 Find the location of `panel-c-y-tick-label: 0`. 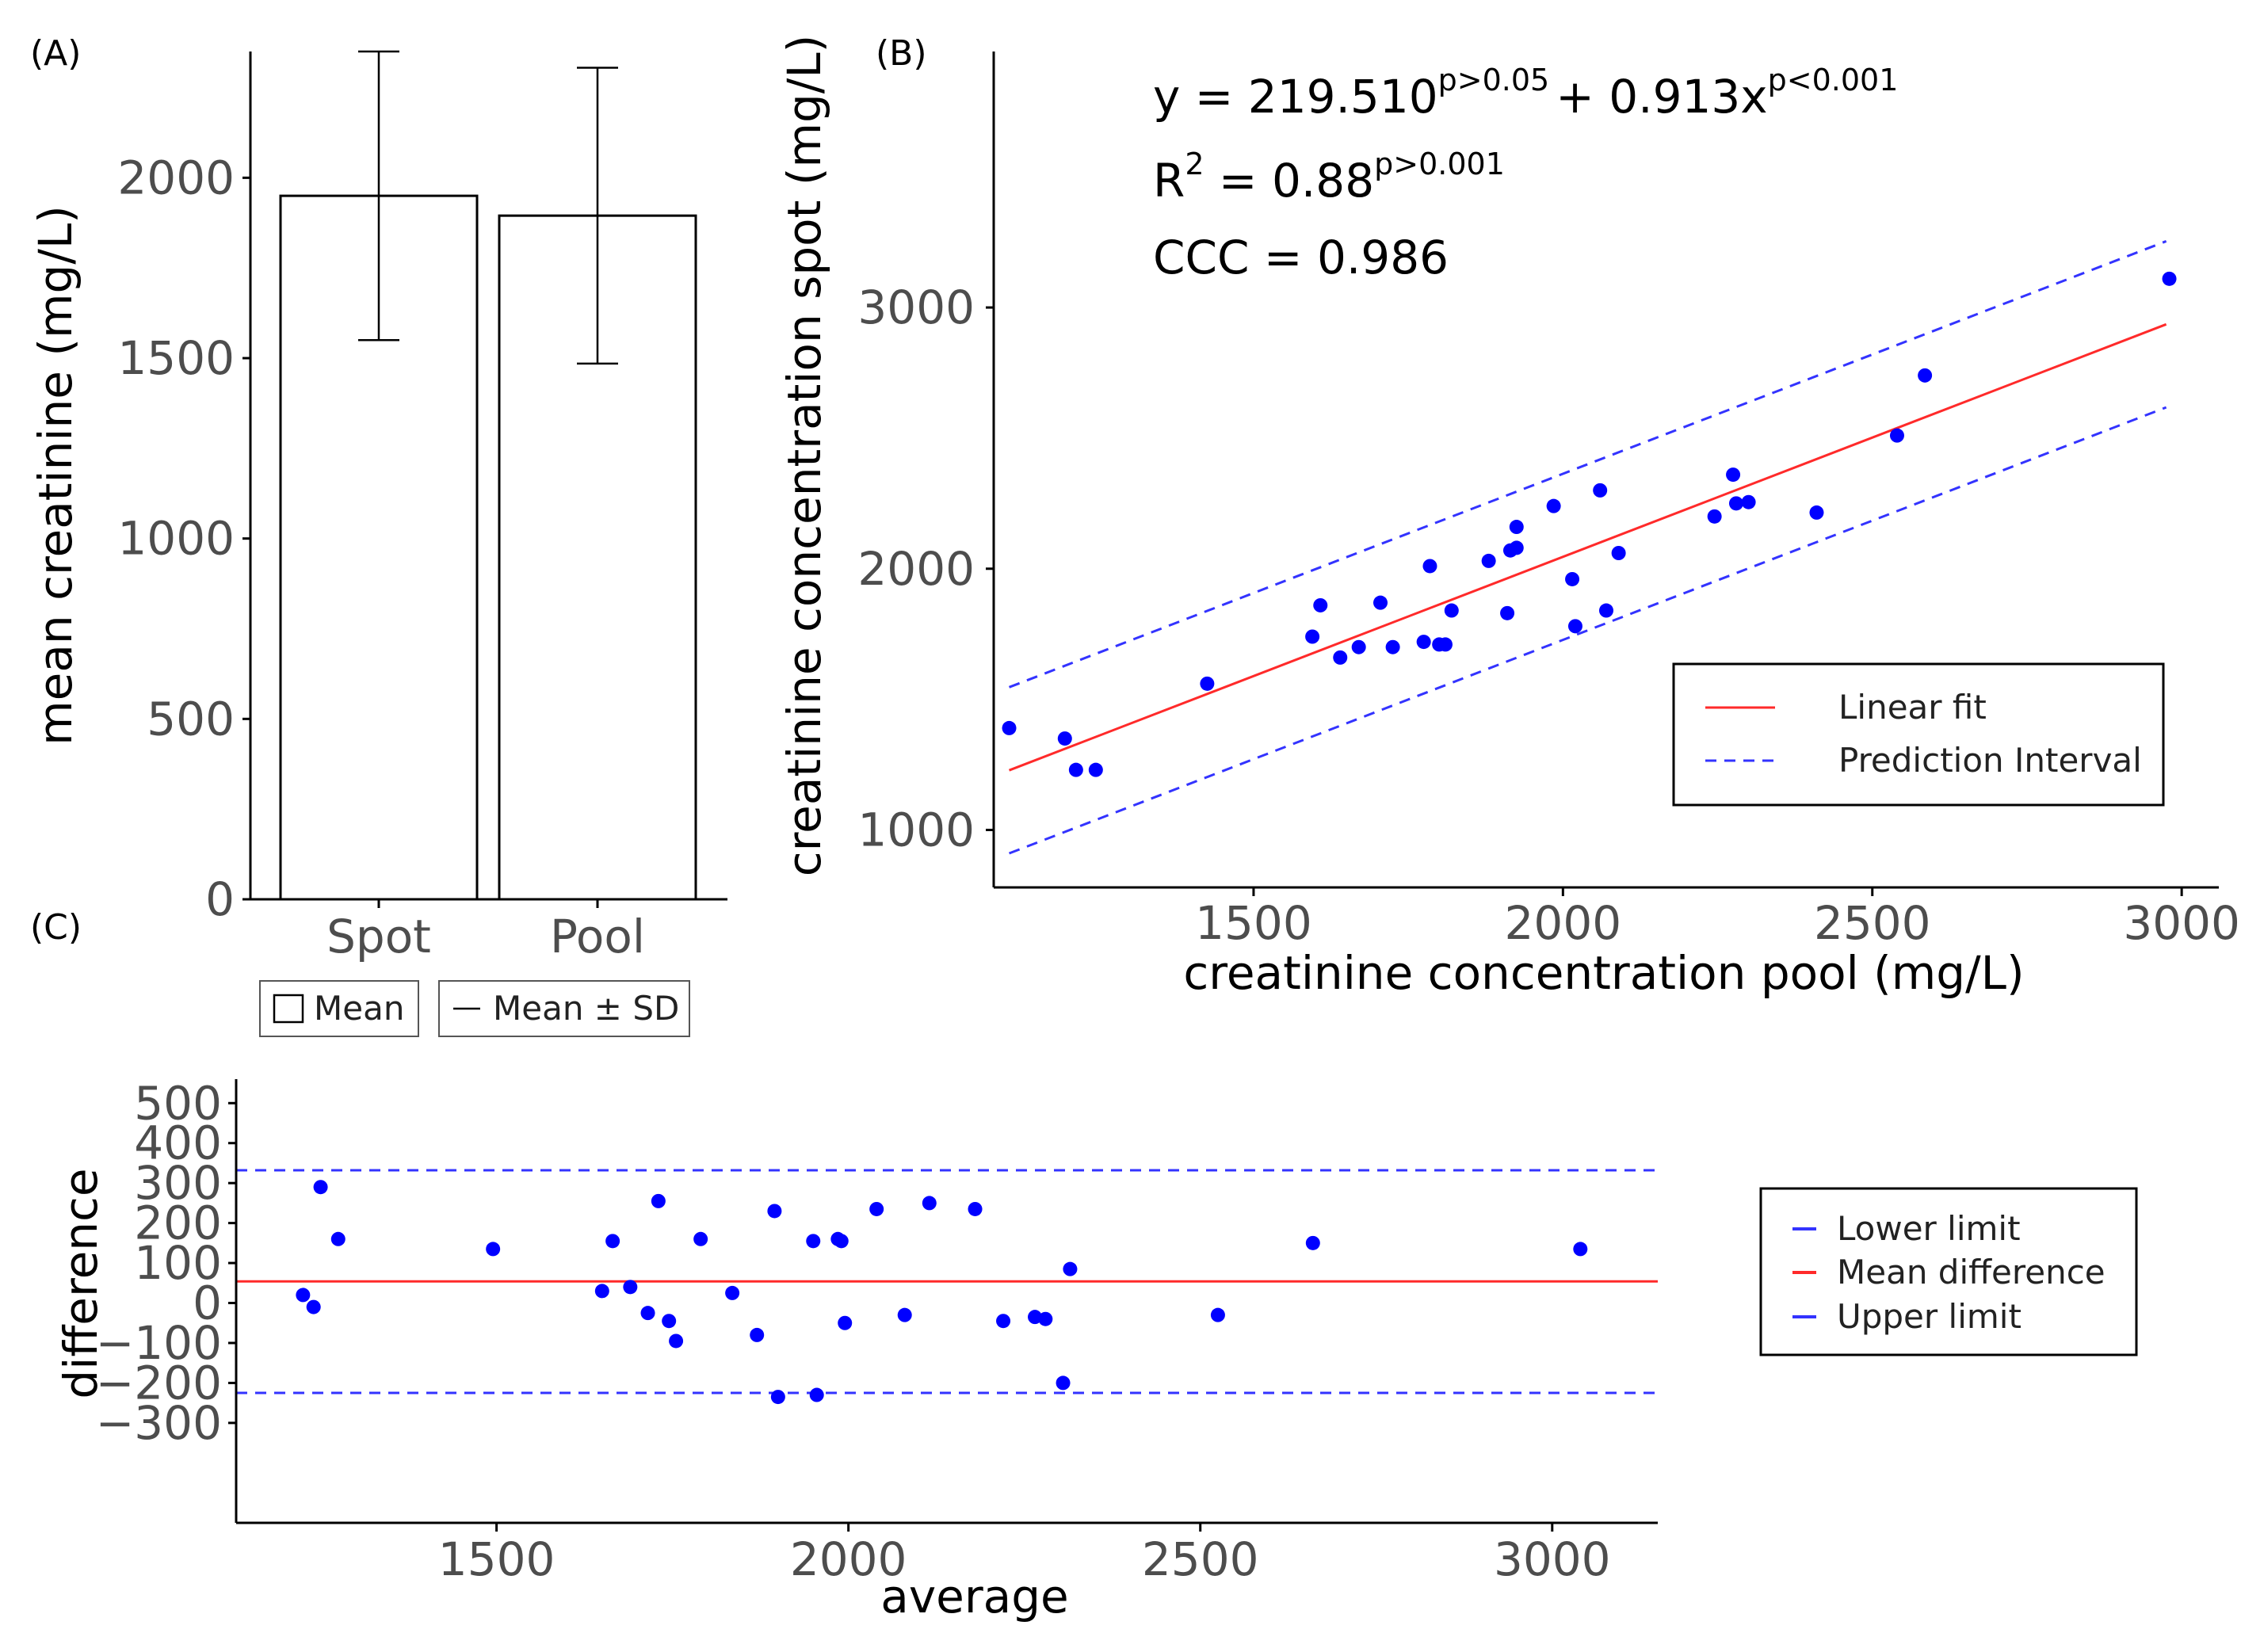

panel-c-y-tick-label: 0 is located at coordinates (207, 1303).